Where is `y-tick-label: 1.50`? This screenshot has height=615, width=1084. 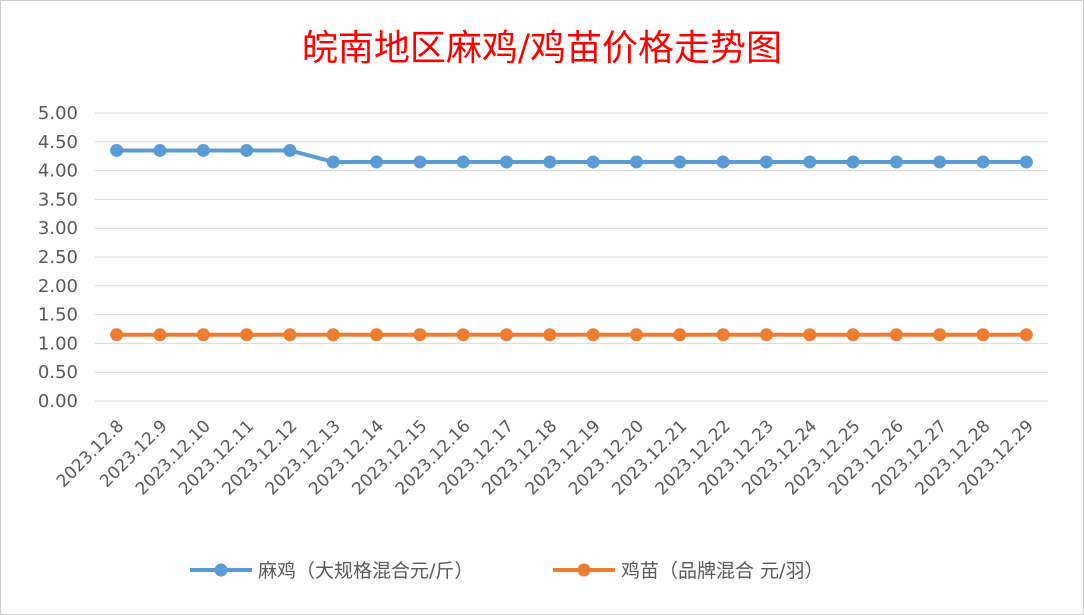
y-tick-label: 1.50 is located at coordinates (58, 315).